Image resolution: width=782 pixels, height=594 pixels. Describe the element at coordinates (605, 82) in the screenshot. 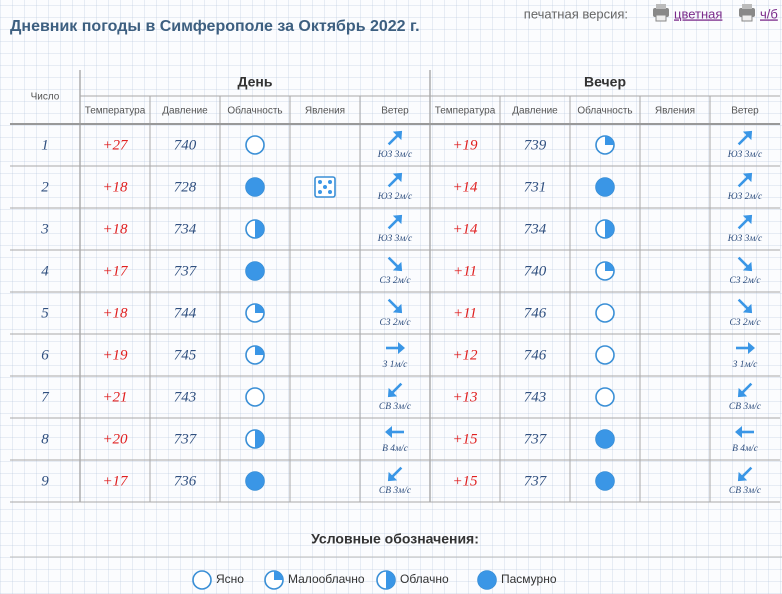

I see `group-header: Вечер` at that location.